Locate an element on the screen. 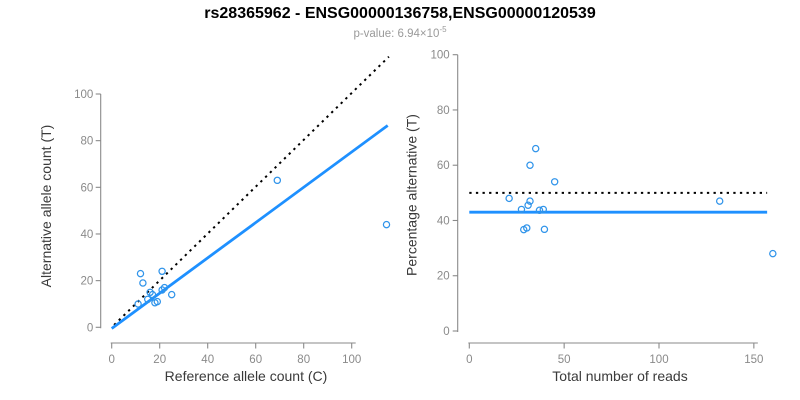  left-y-tick-label: 100 is located at coordinates (83, 95).